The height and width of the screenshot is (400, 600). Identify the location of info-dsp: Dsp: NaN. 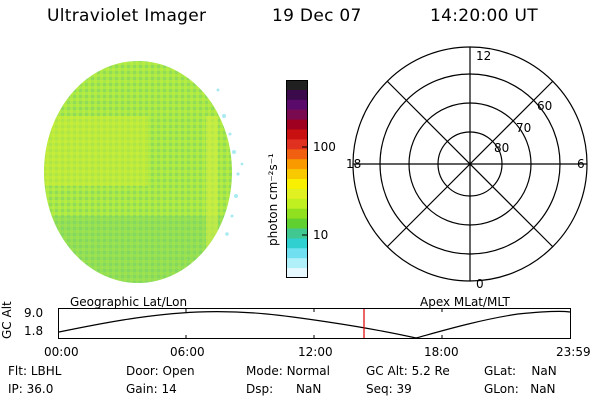
(284, 389).